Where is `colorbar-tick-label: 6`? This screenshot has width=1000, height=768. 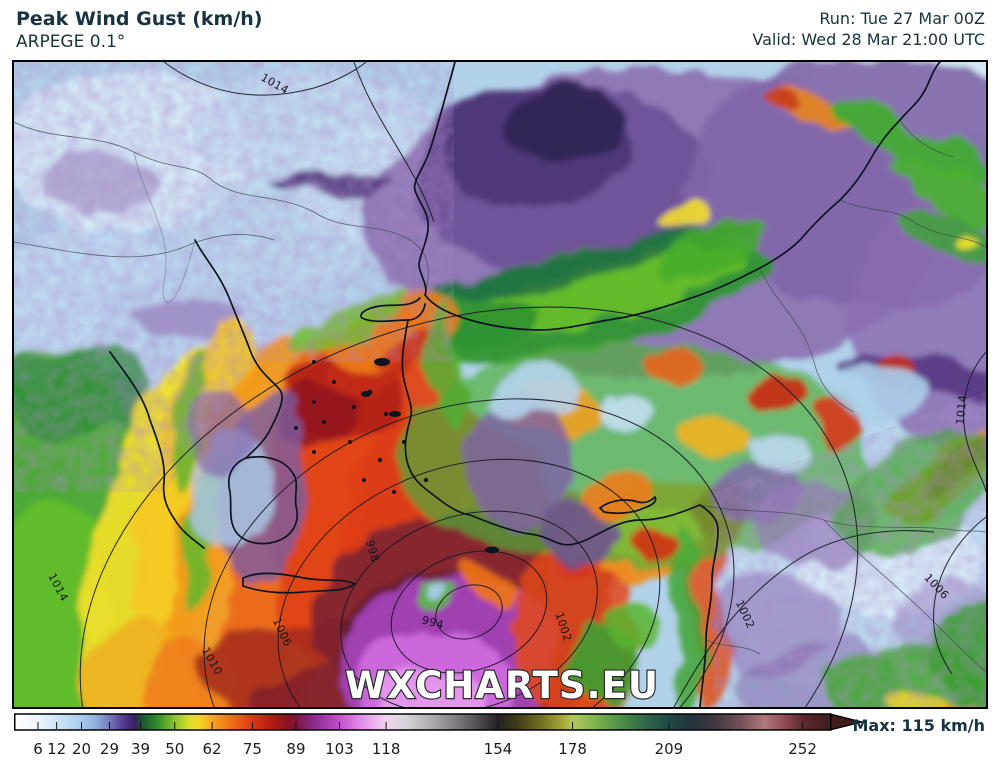 colorbar-tick-label: 6 is located at coordinates (38, 749).